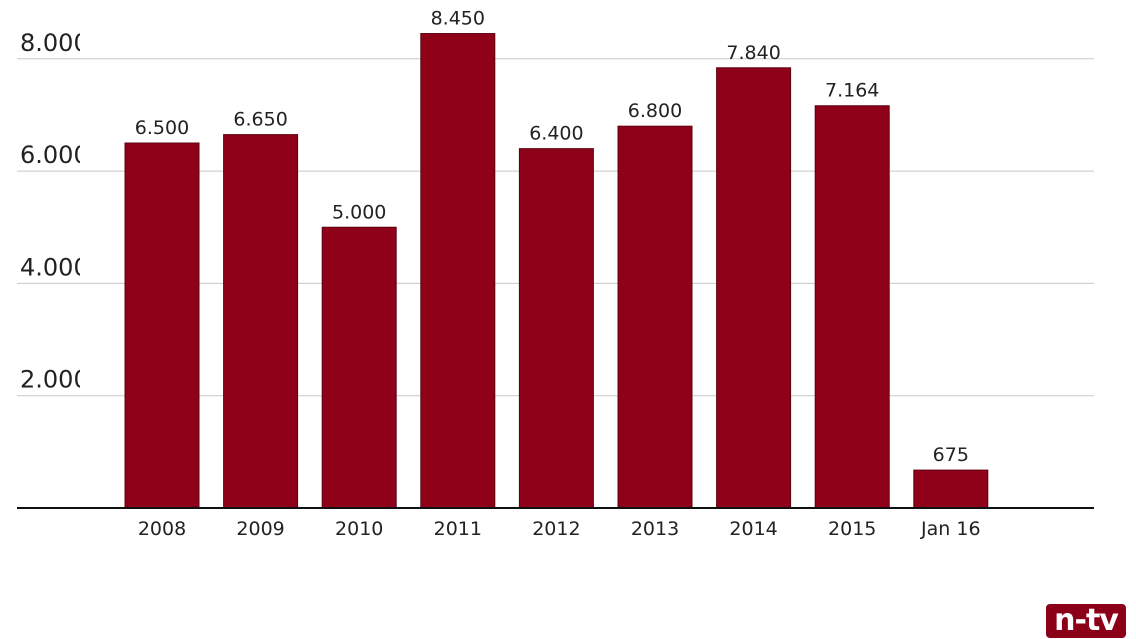  Describe the element at coordinates (359, 212) in the screenshot. I see `data-label: 5.000` at that location.